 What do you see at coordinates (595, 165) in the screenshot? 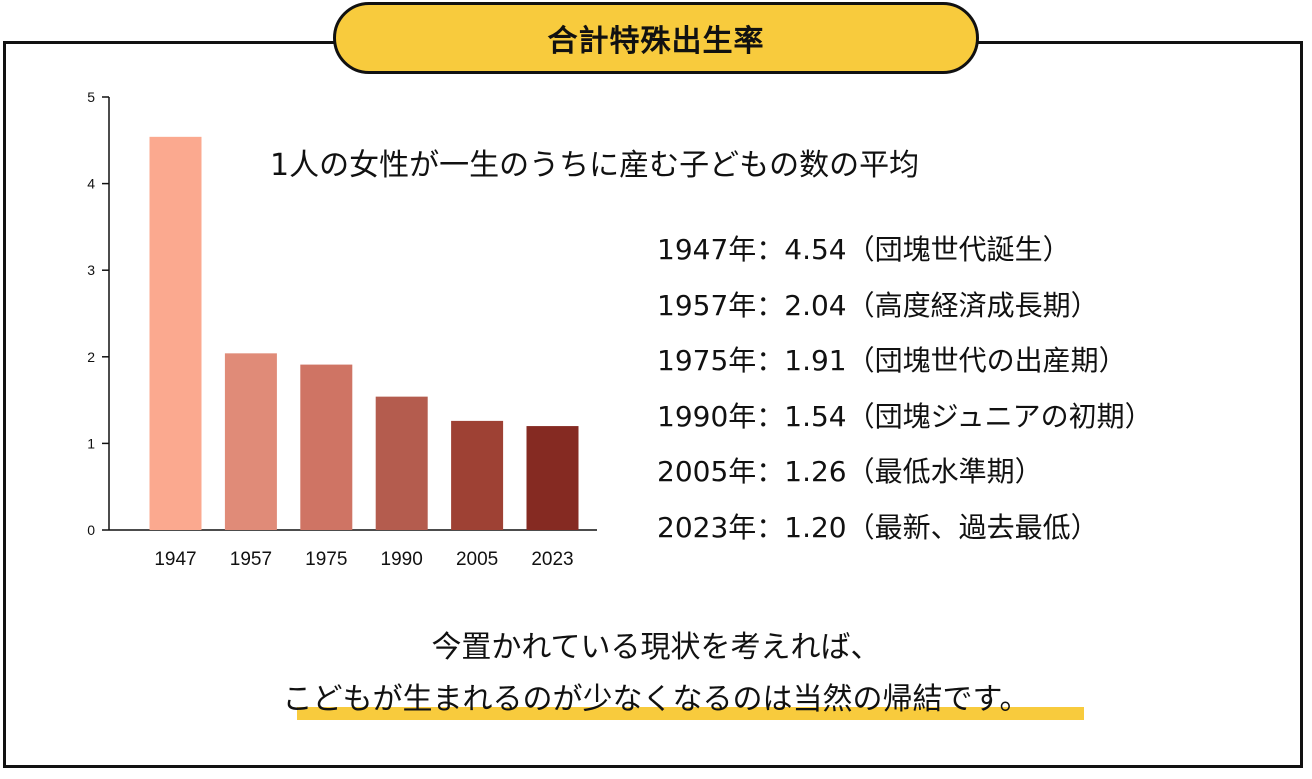
I see `chart-subtitle: 1人の女性が一生のうちに産む子どもの数の平均` at bounding box center [595, 165].